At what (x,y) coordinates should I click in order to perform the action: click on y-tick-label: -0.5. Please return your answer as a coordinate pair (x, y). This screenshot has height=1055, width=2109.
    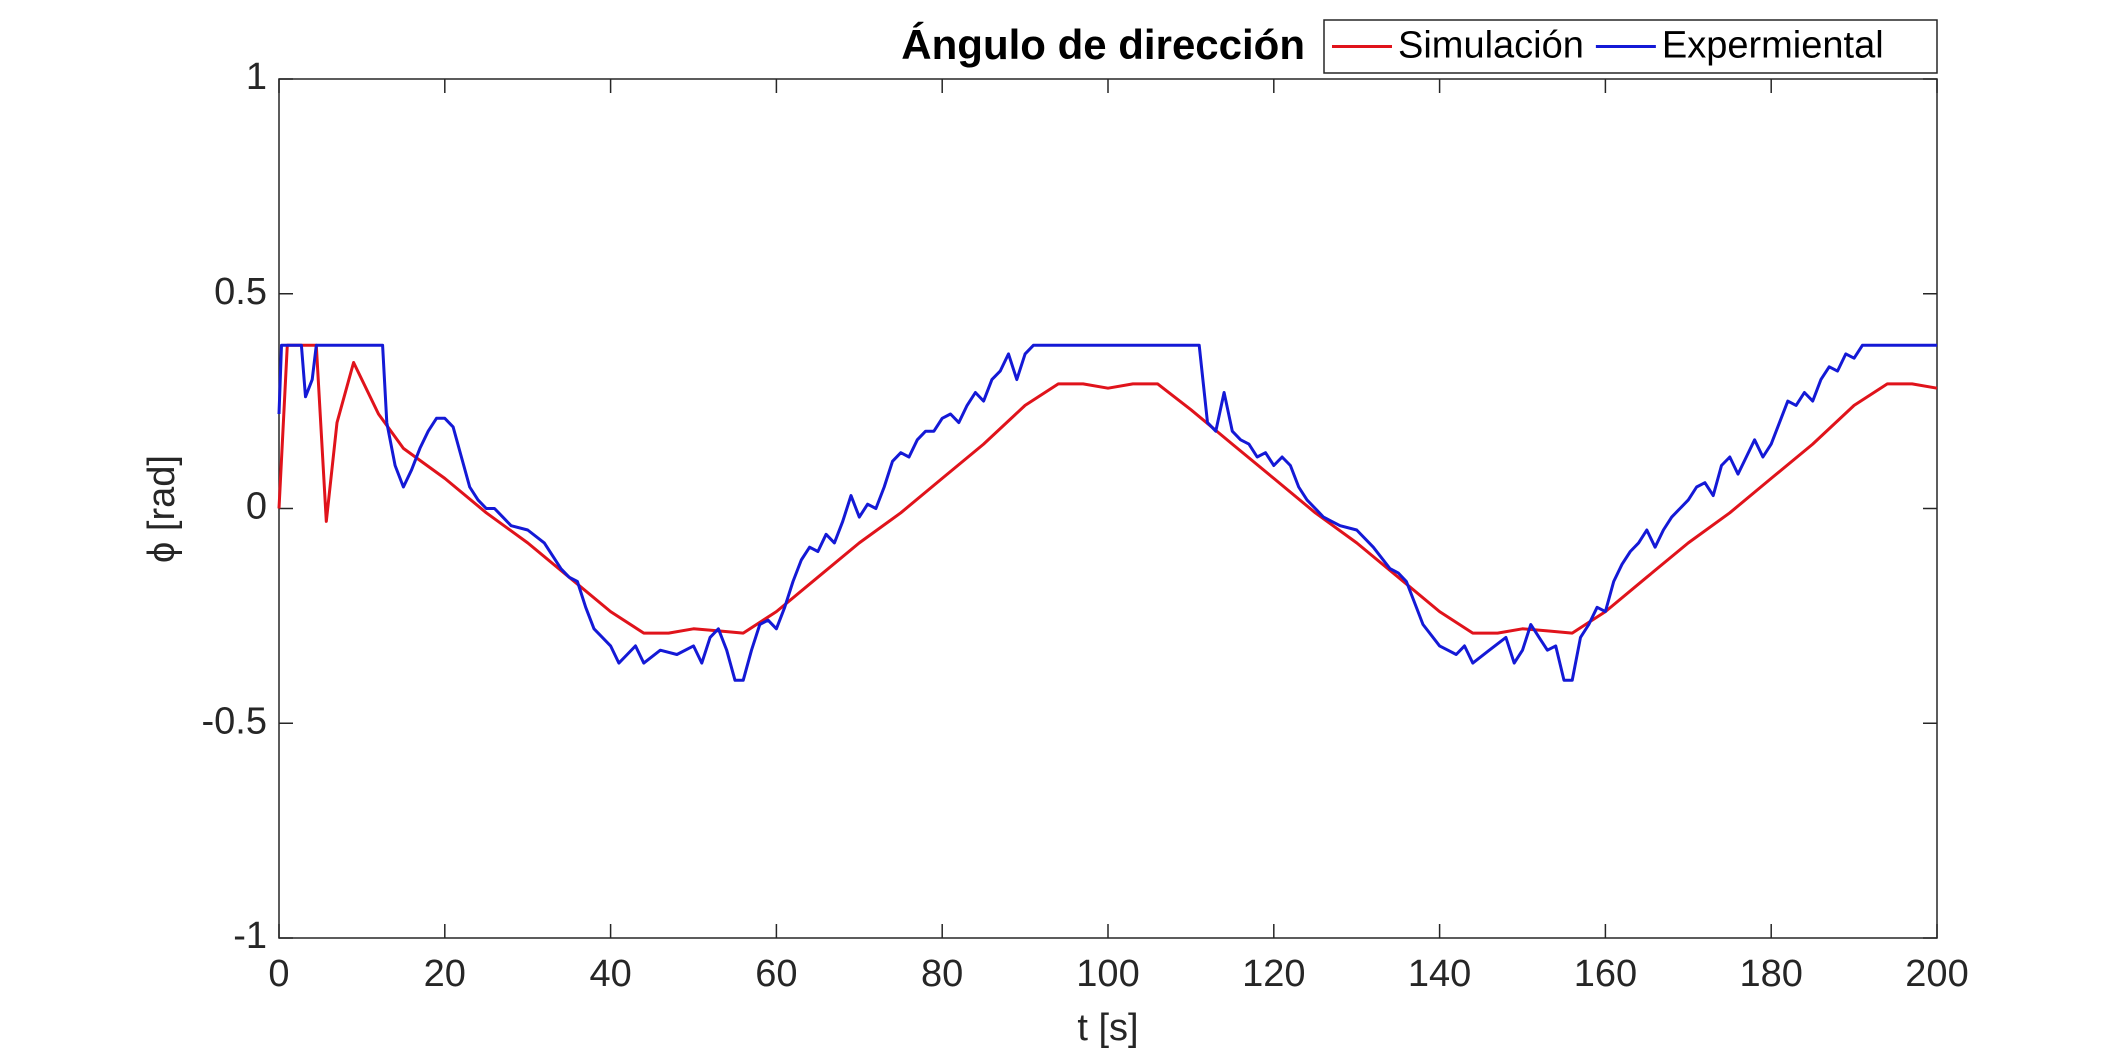
    Looking at the image, I should click on (234, 721).